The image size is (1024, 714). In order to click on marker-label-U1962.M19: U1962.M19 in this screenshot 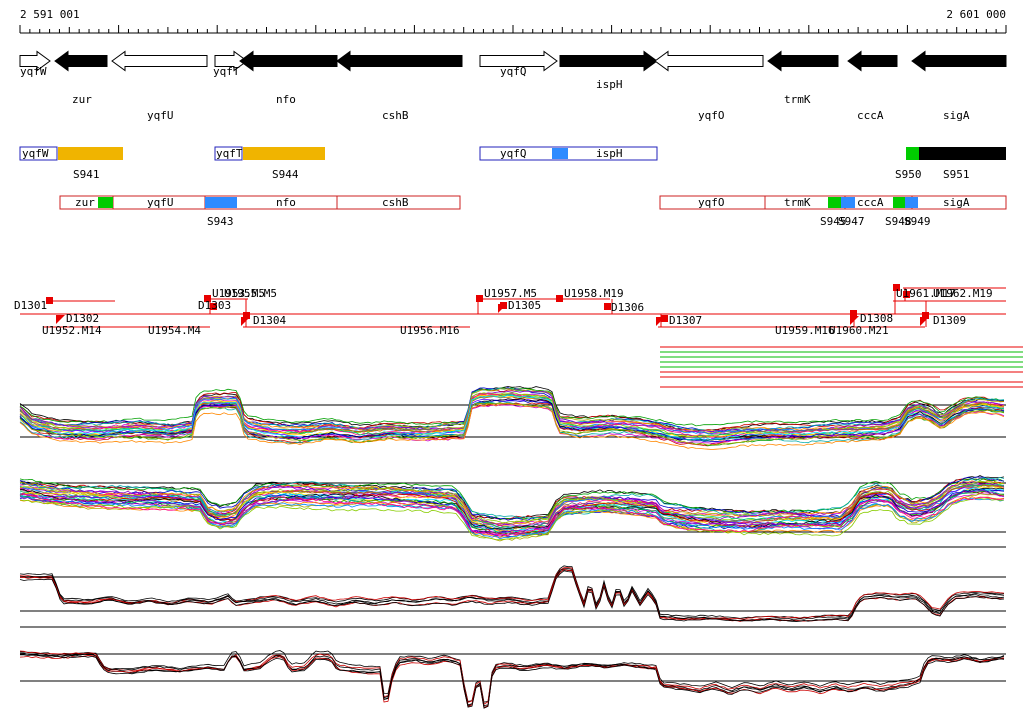, I will do `click(963, 293)`.